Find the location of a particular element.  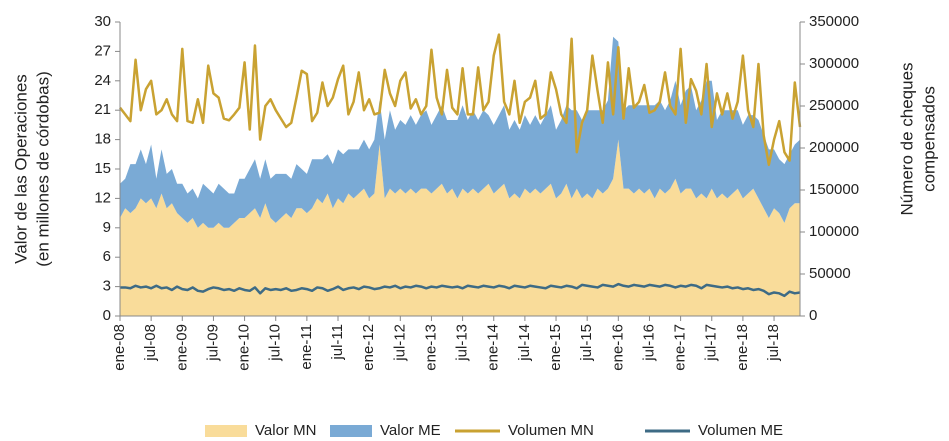

x-tick-label: ene-16 is located at coordinates (617, 347).